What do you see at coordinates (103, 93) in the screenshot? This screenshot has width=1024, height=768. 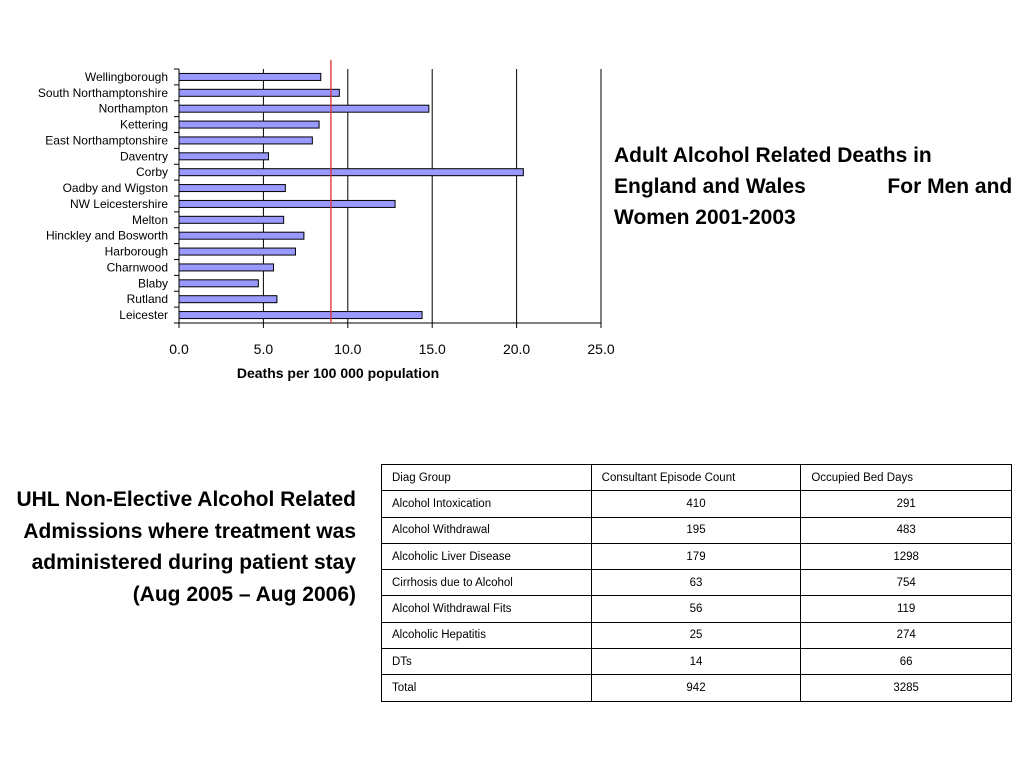 I see `category-label: South Northamptonshire` at bounding box center [103, 93].